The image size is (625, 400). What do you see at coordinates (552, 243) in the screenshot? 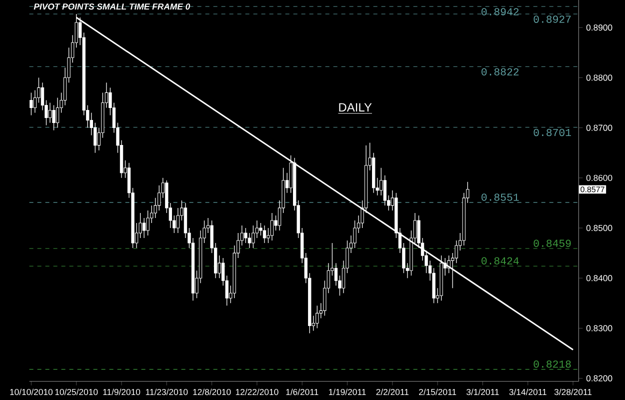
I see `ref-line-label: 0.8459` at bounding box center [552, 243].